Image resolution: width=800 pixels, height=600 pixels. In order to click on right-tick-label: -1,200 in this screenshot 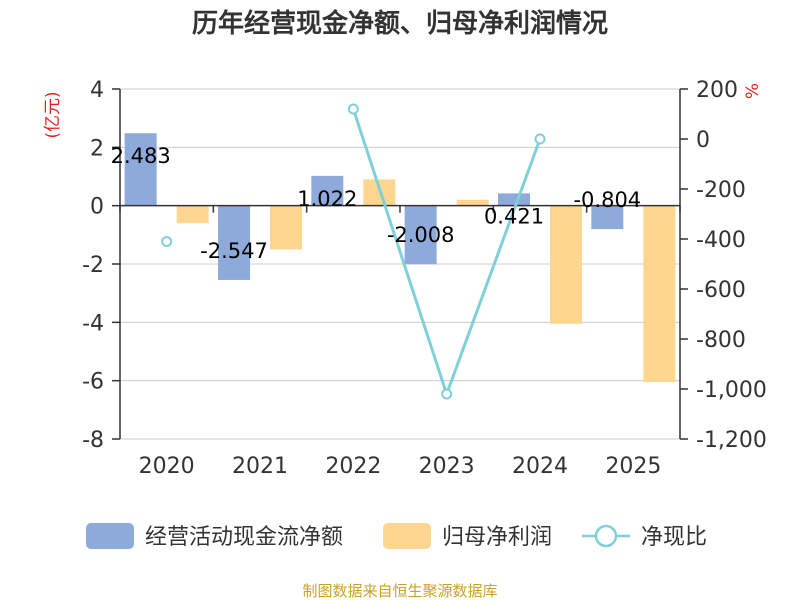, I will do `click(731, 440)`.